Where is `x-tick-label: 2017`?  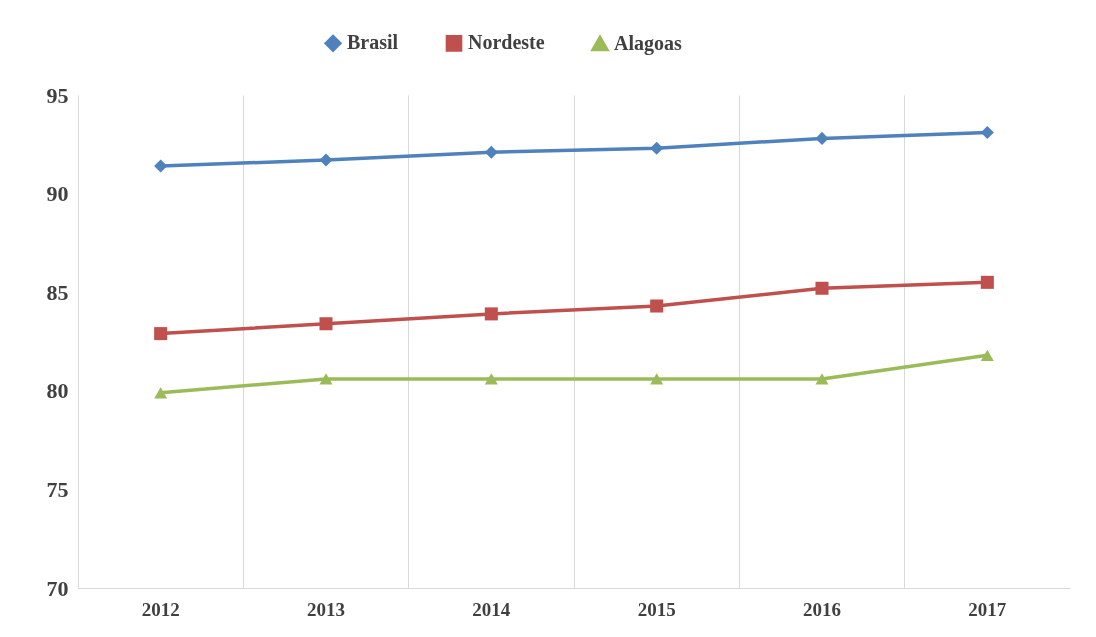
x-tick-label: 2017 is located at coordinates (987, 609).